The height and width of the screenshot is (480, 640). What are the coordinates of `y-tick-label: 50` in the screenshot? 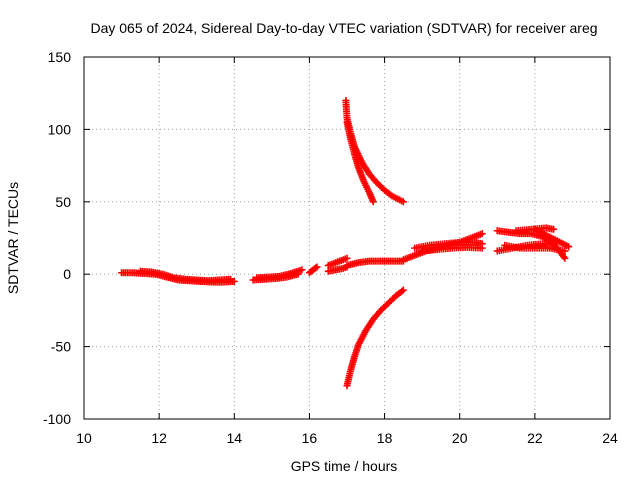 It's located at (63, 202).